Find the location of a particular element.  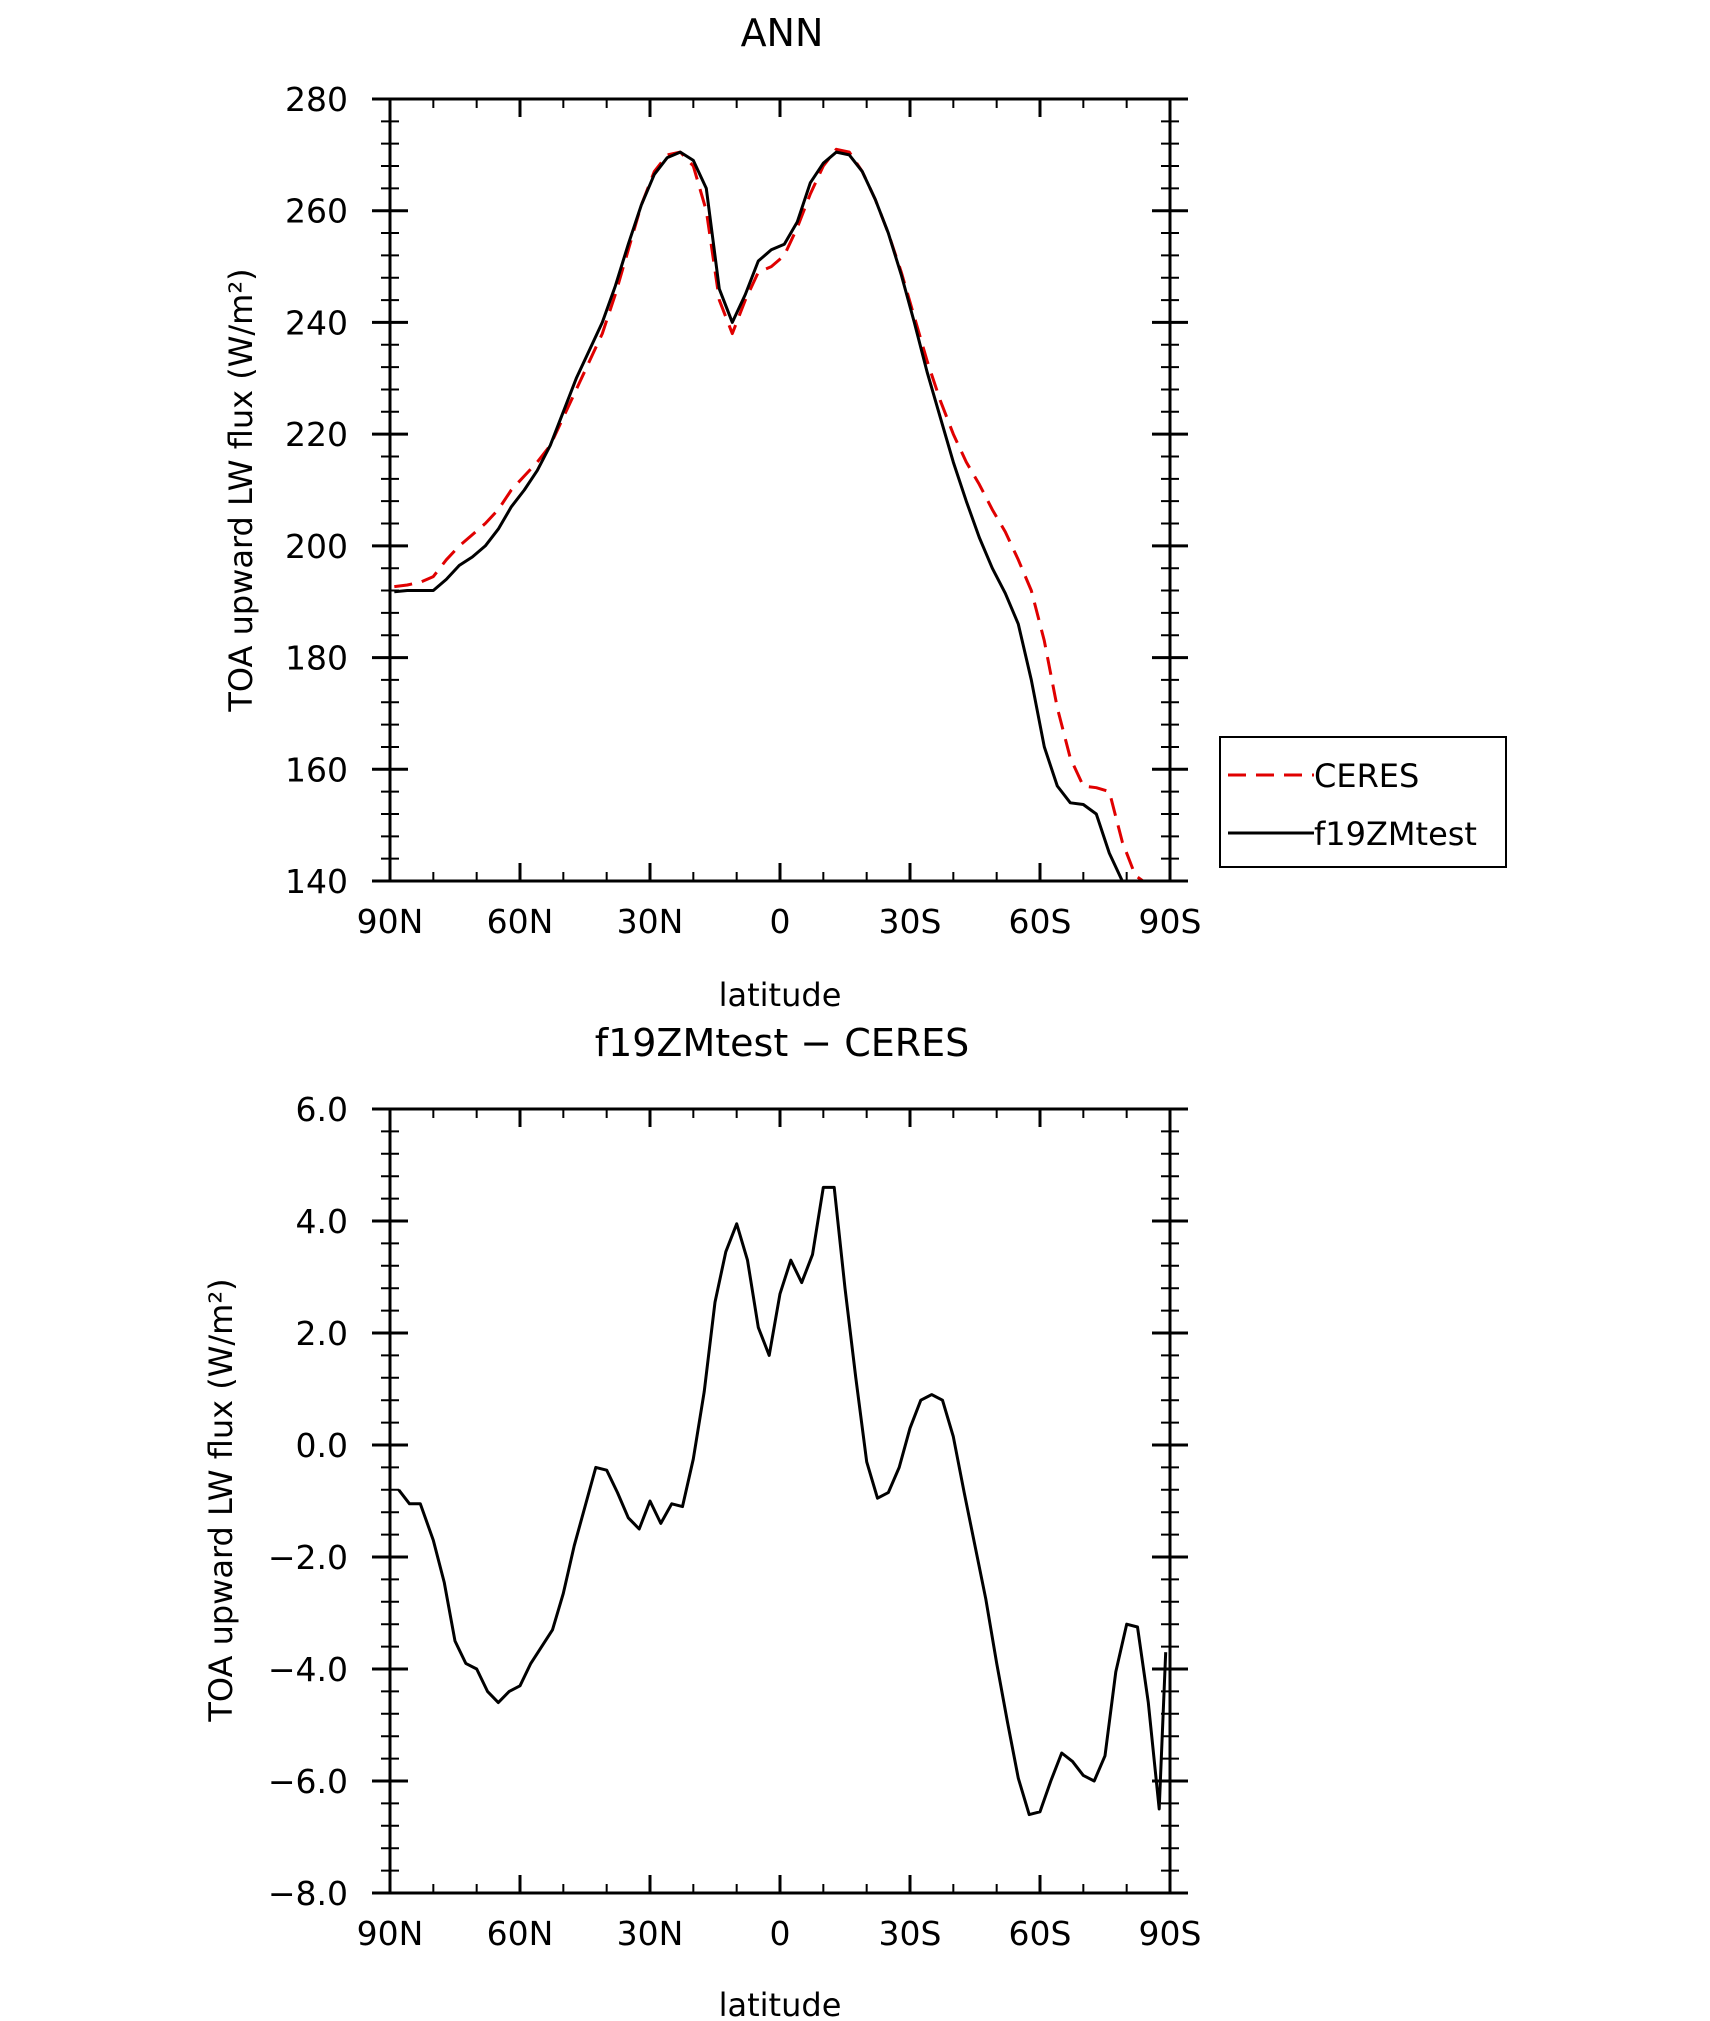

top-xtick-label: 90S is located at coordinates (1170, 921).